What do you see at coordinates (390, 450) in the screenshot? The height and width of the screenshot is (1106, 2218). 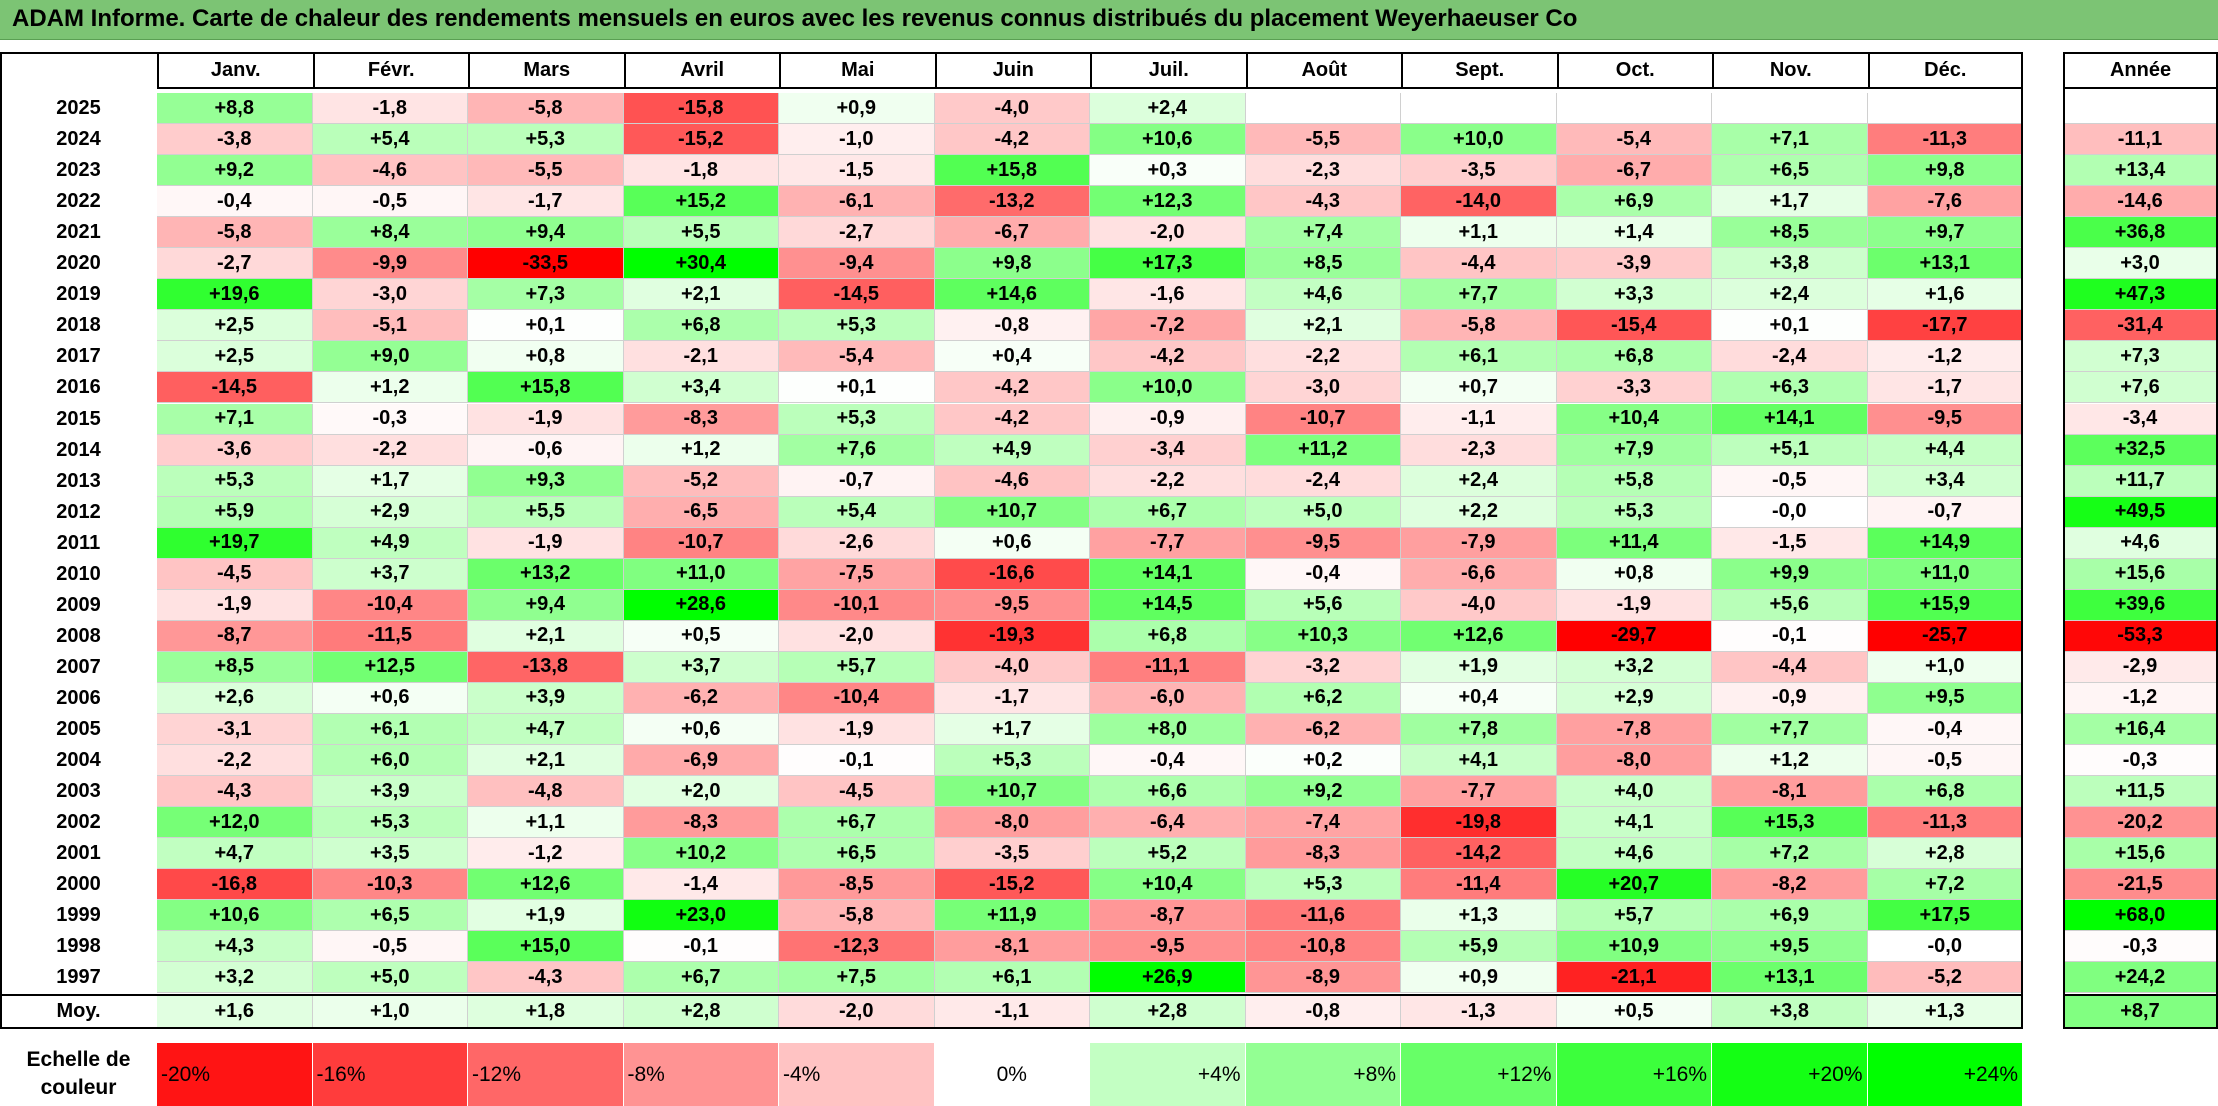 I see `heatmap-cell: -2,2` at bounding box center [390, 450].